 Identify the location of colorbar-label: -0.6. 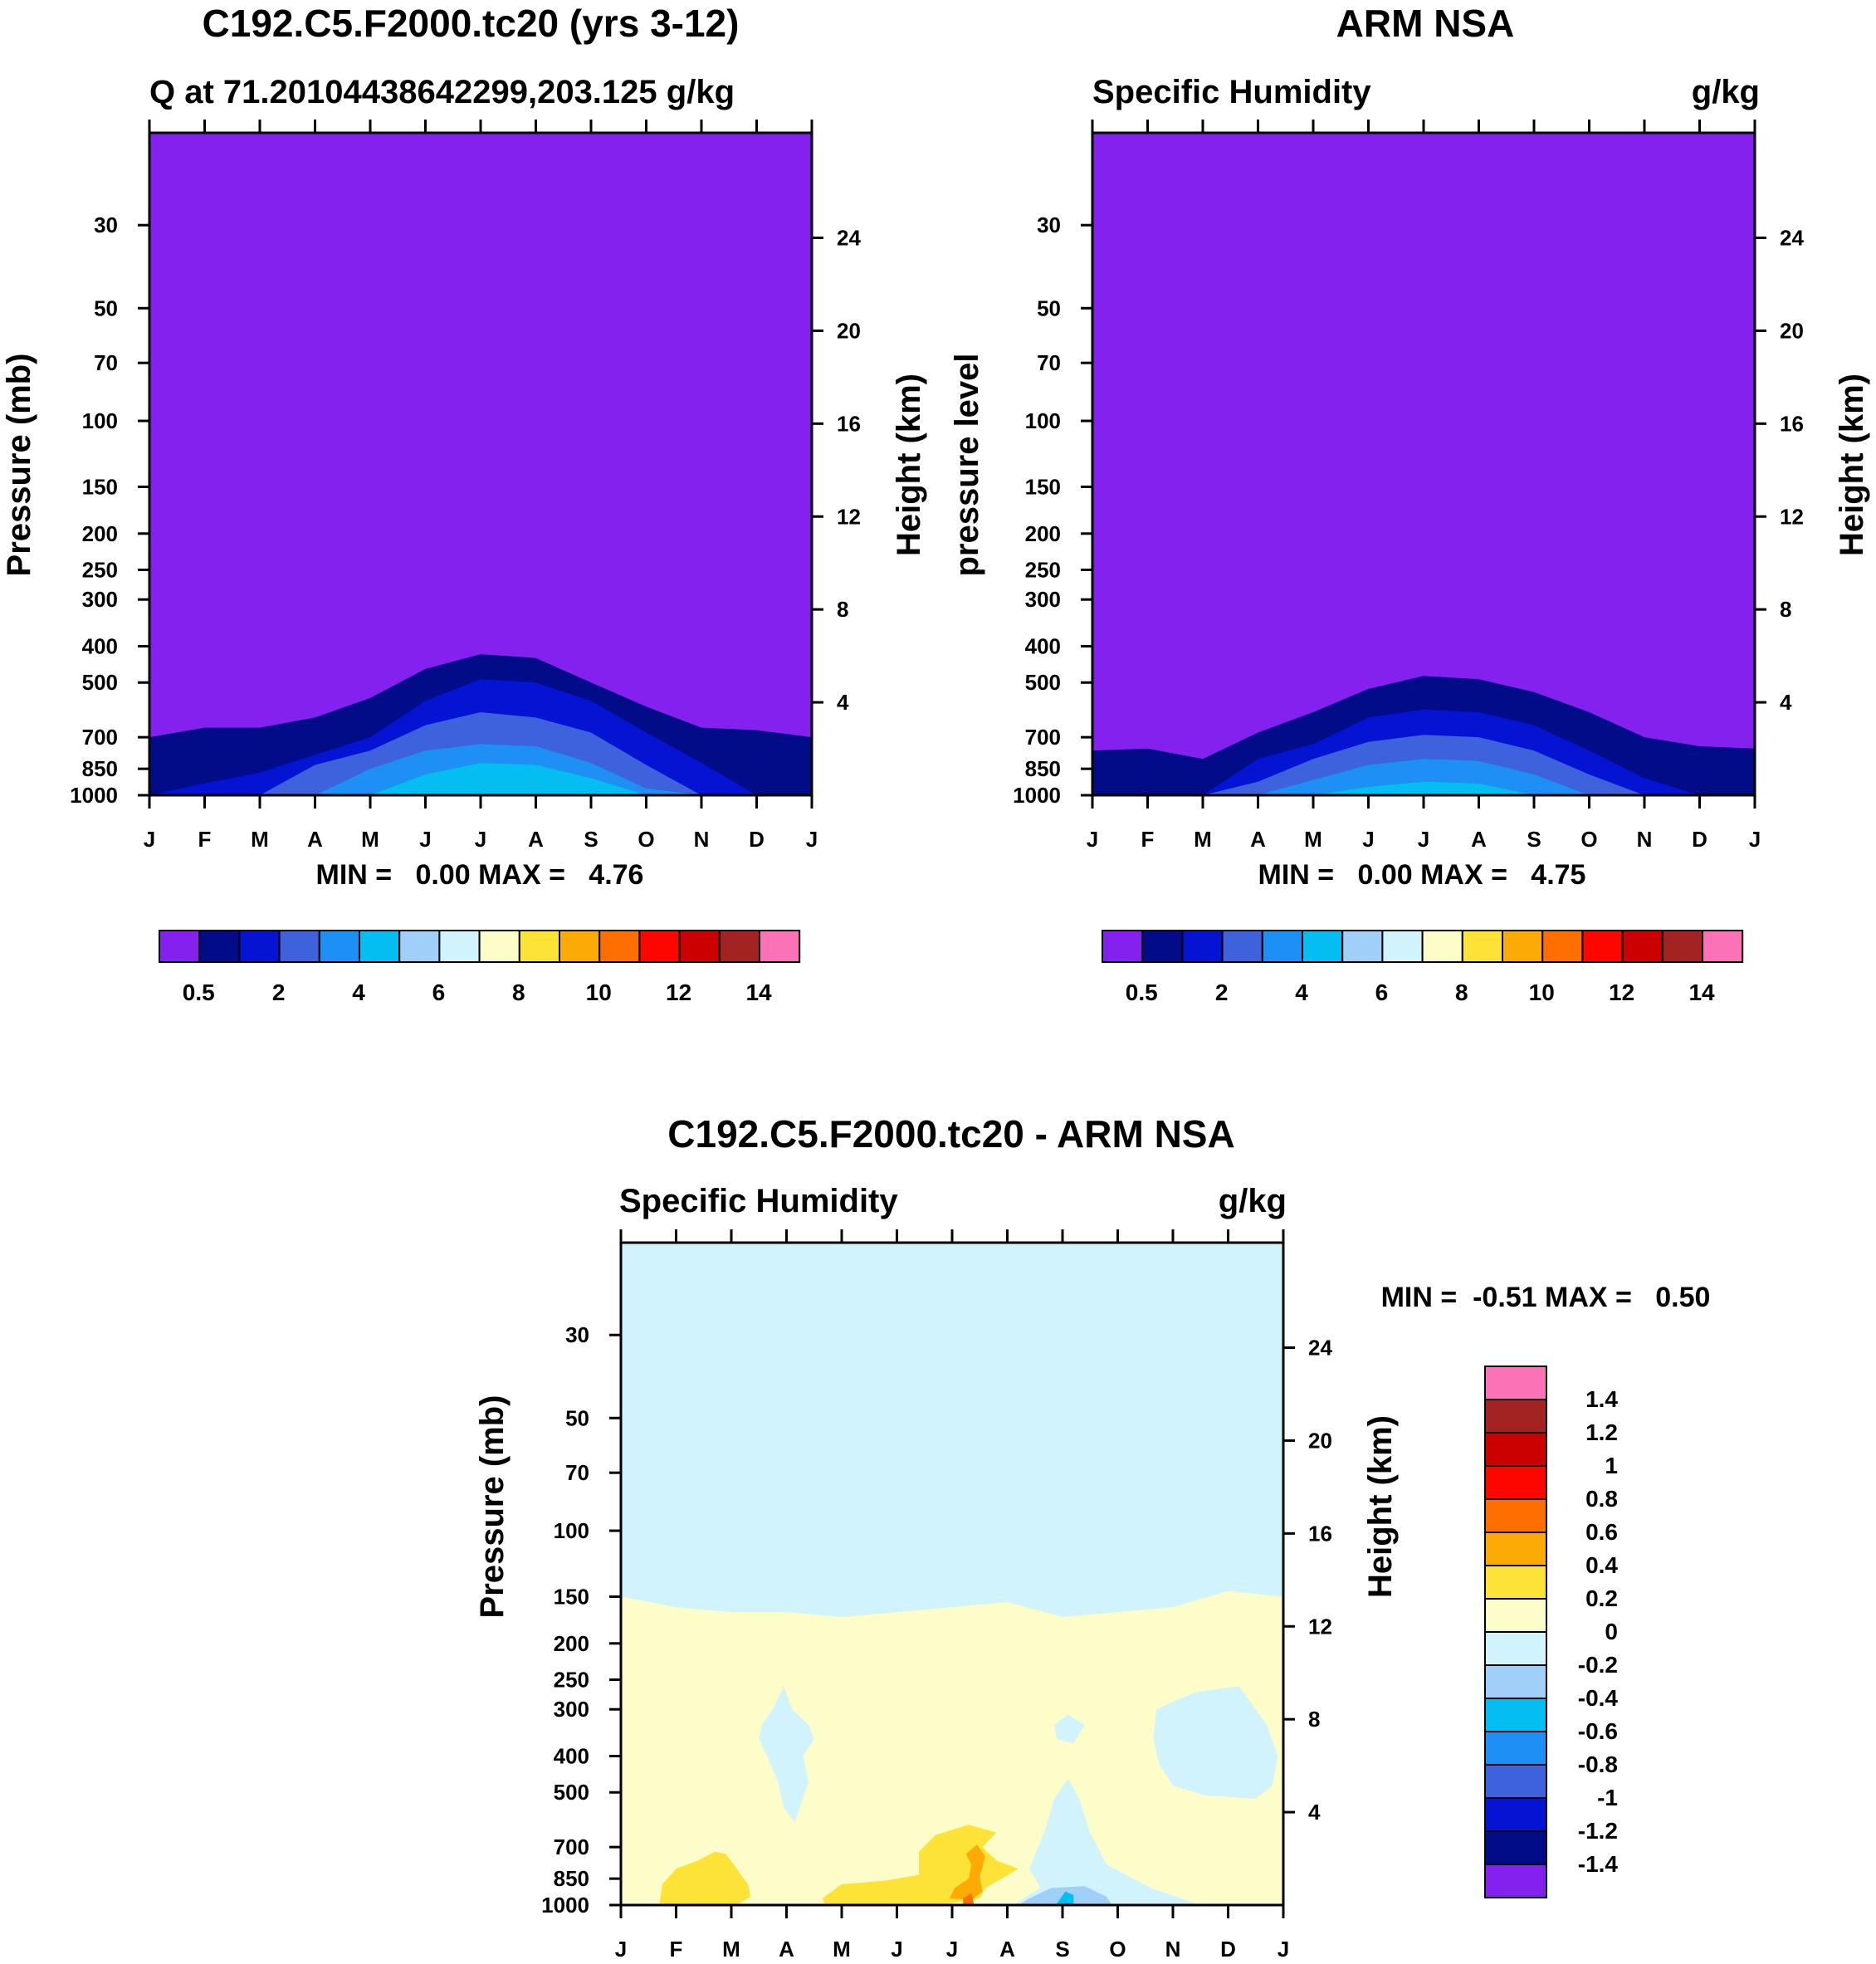
(1598, 1731).